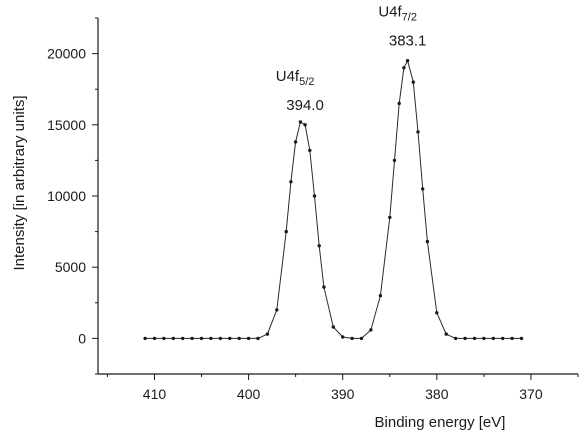 Image resolution: width=580 pixels, height=430 pixels. I want to click on x-axis: 410 400 390 380 370 Binding energy [eV], so click(338, 401).